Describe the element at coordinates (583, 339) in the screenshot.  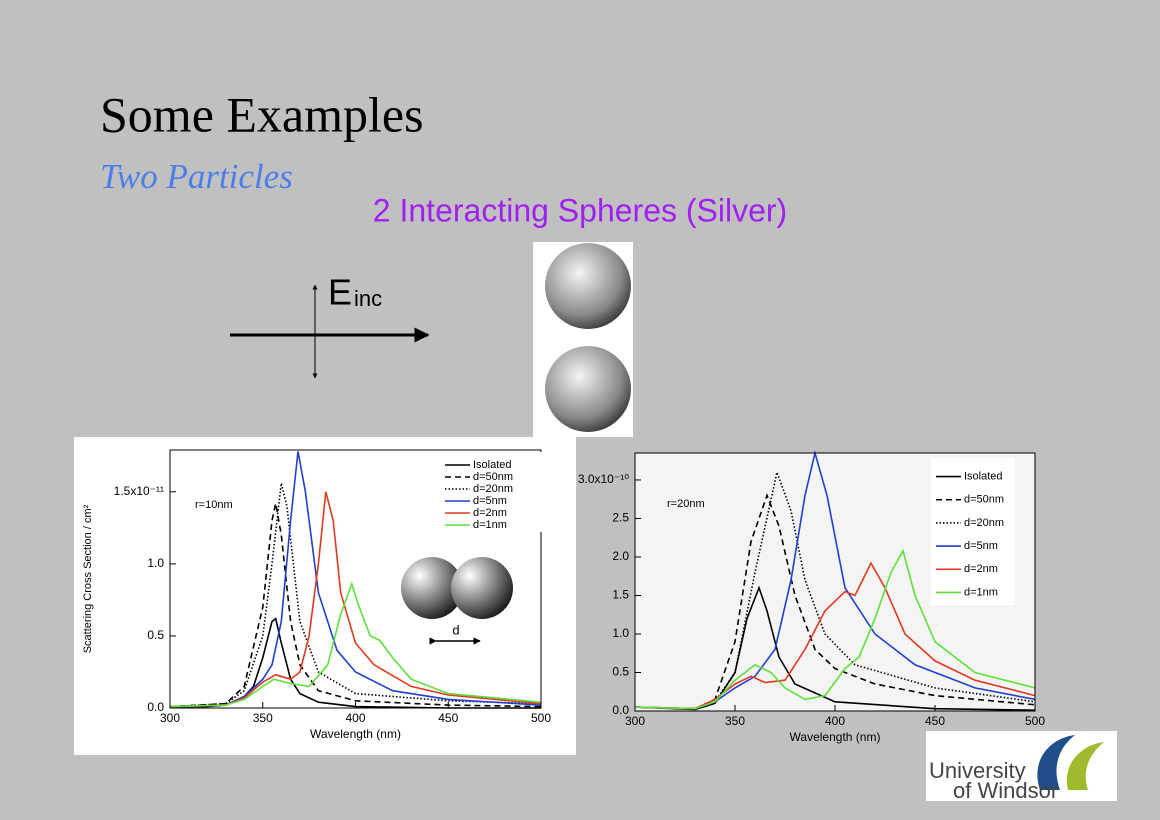
I see `sphere-picture` at that location.